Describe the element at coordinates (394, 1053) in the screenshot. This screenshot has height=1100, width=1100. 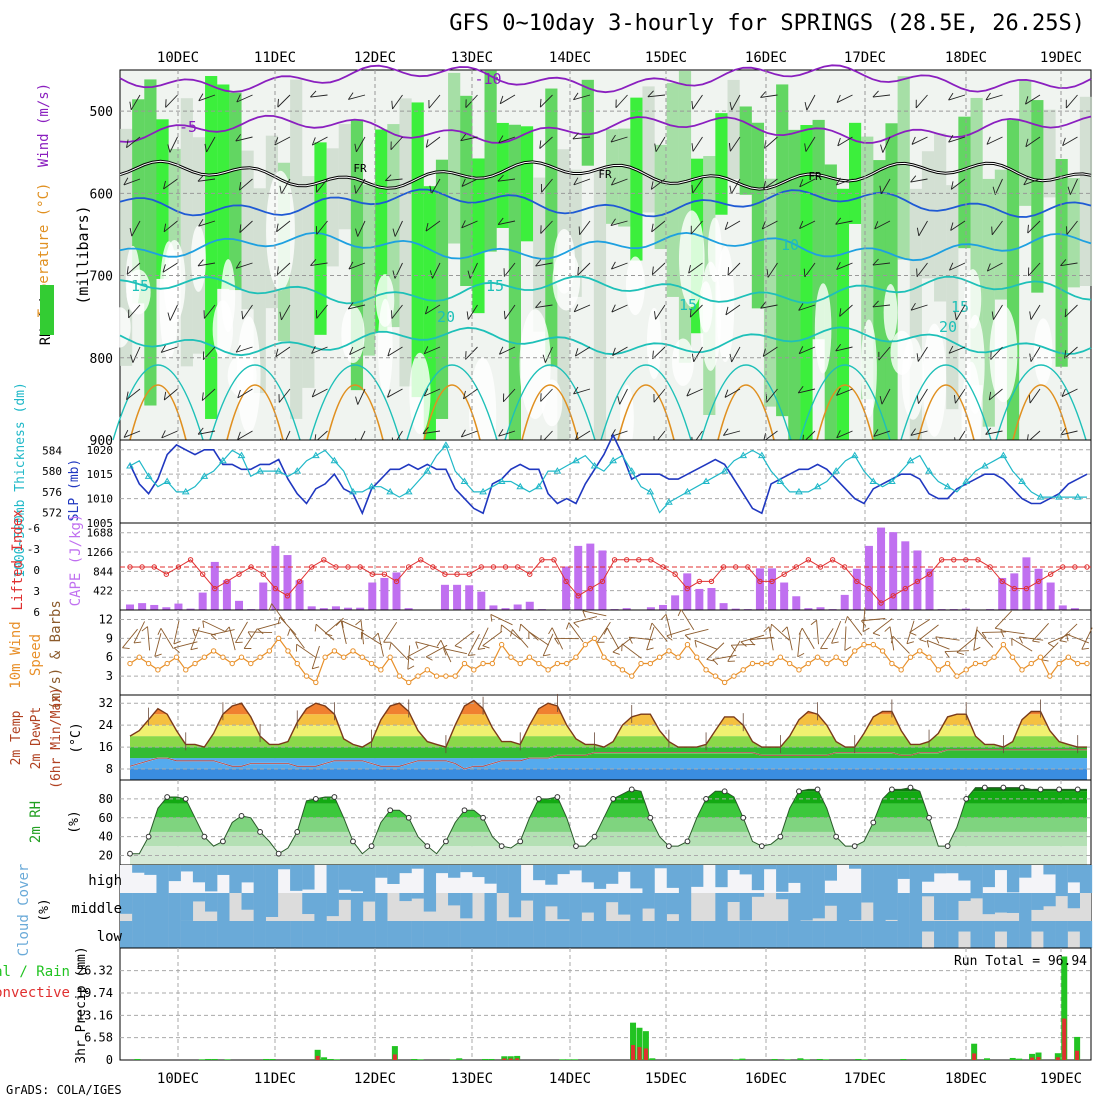
I see `precip-total-bar` at that location.